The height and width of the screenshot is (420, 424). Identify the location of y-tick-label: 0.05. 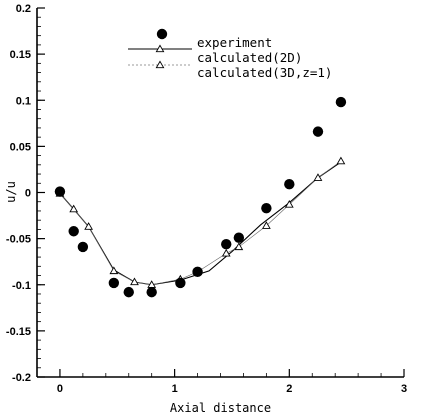
(20, 147).